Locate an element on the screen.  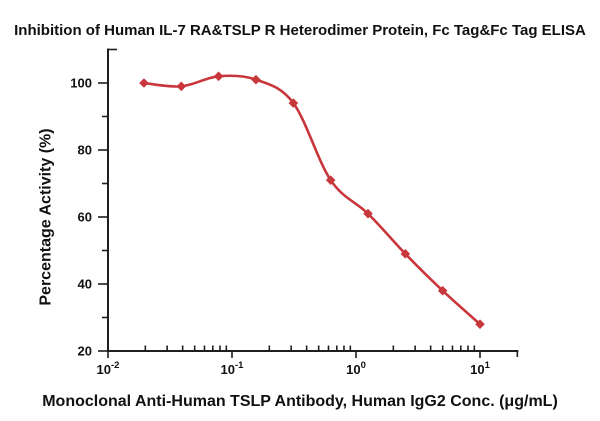
x-tick-label: 10⁰ is located at coordinates (356, 368).